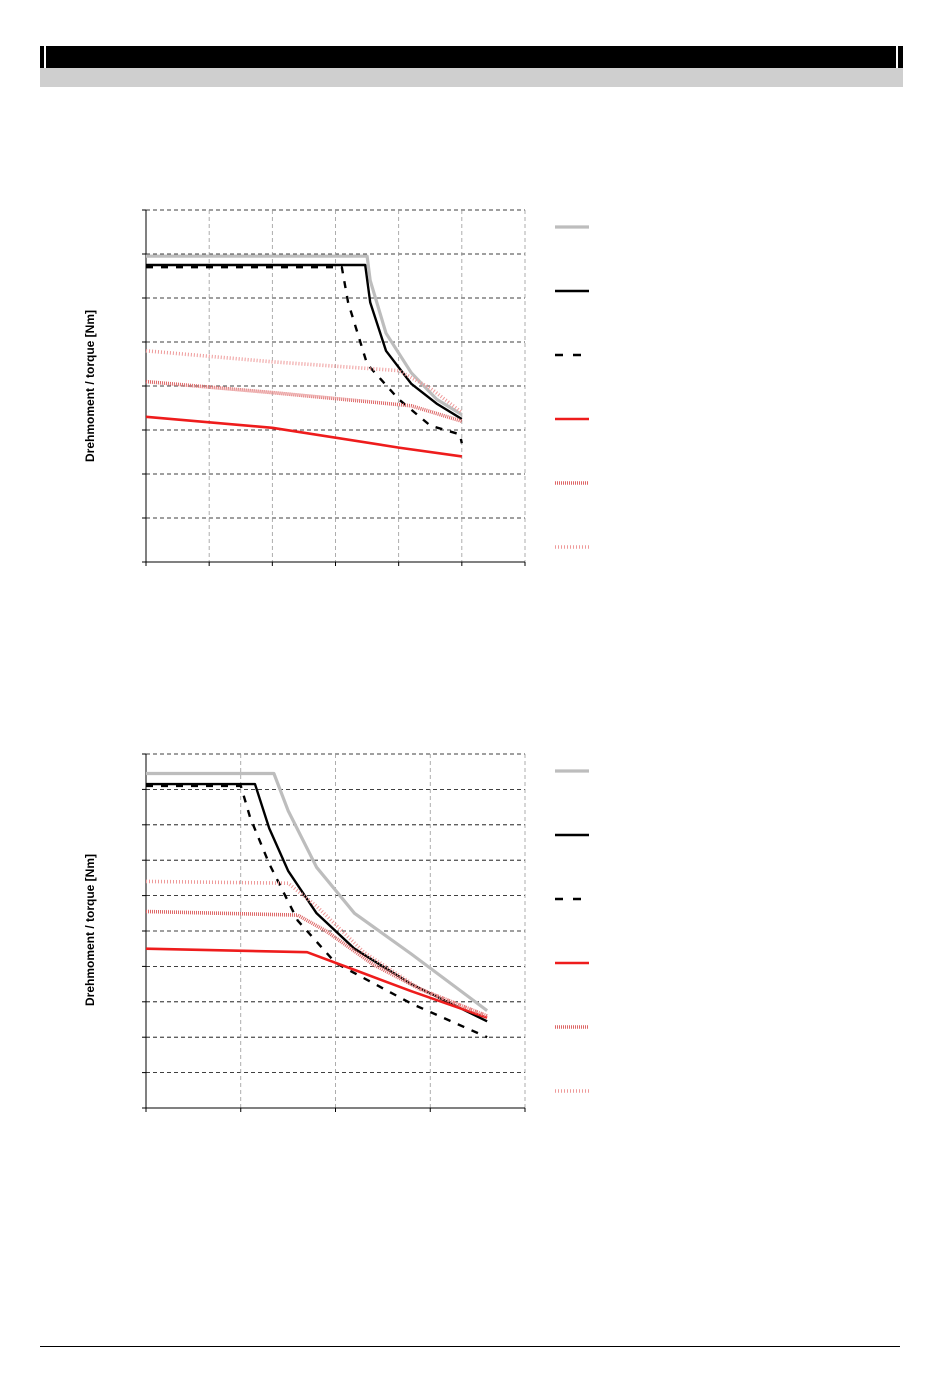  I want to click on torque-chart-1: Drehmoment / torque [Nm], so click(336, 387).